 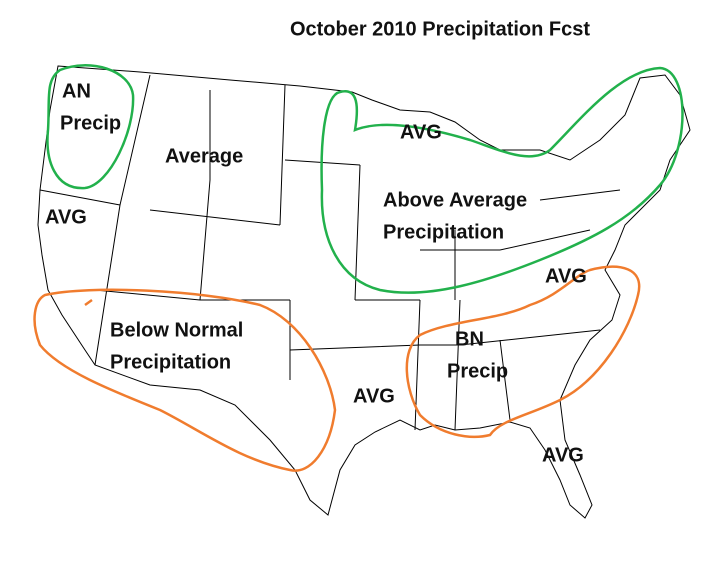 What do you see at coordinates (440, 29) in the screenshot?
I see `map-title: October 2010 Precipitation Fcst` at bounding box center [440, 29].